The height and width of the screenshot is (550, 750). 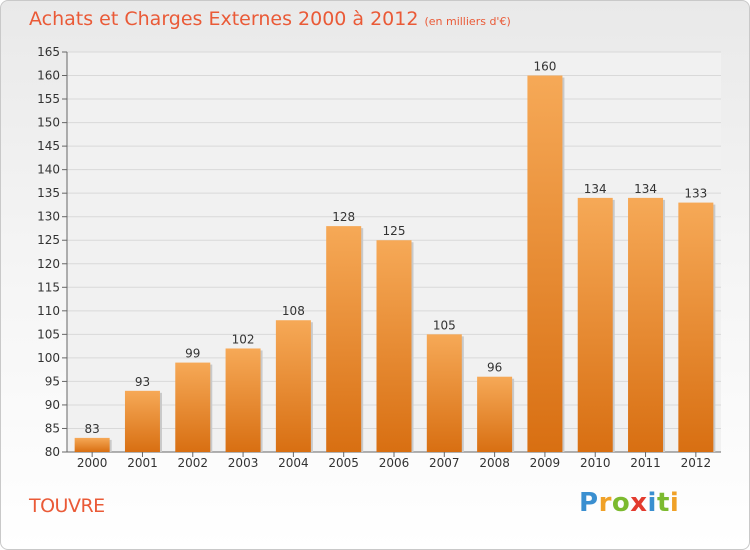 I want to click on y-tick-label: 145, so click(x=48, y=146).